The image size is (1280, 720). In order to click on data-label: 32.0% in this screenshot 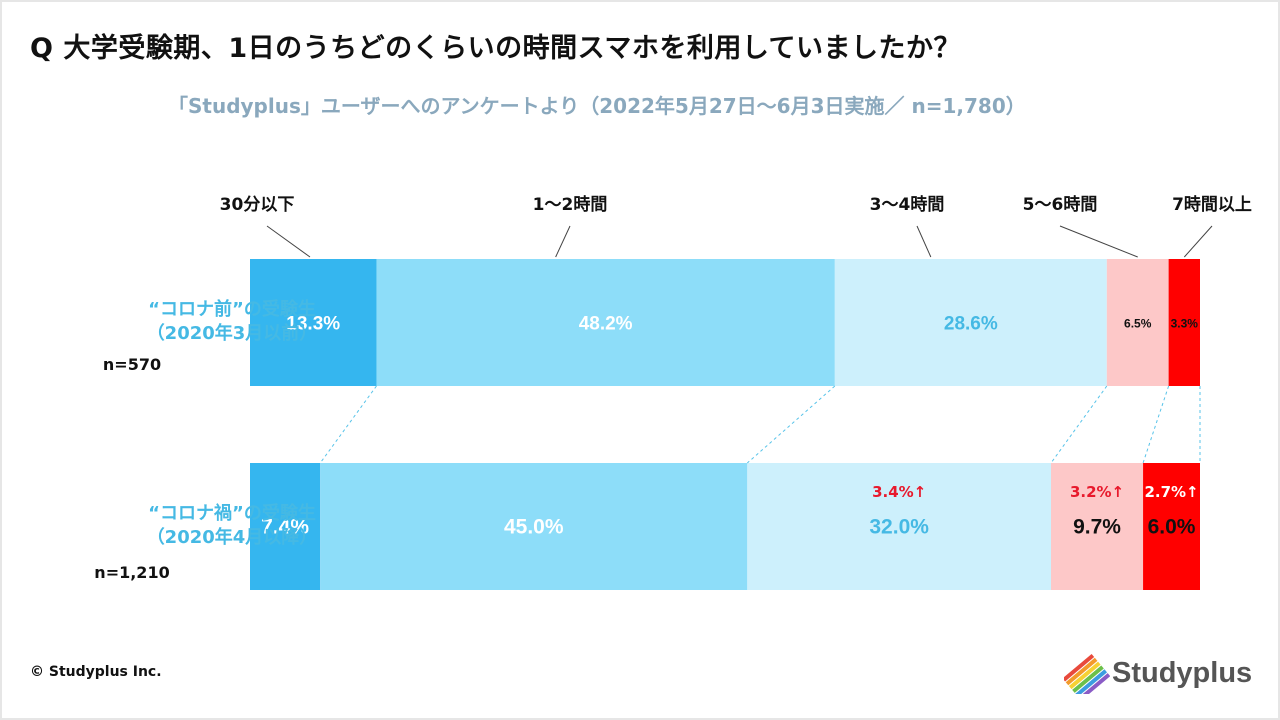, I will do `click(899, 527)`.